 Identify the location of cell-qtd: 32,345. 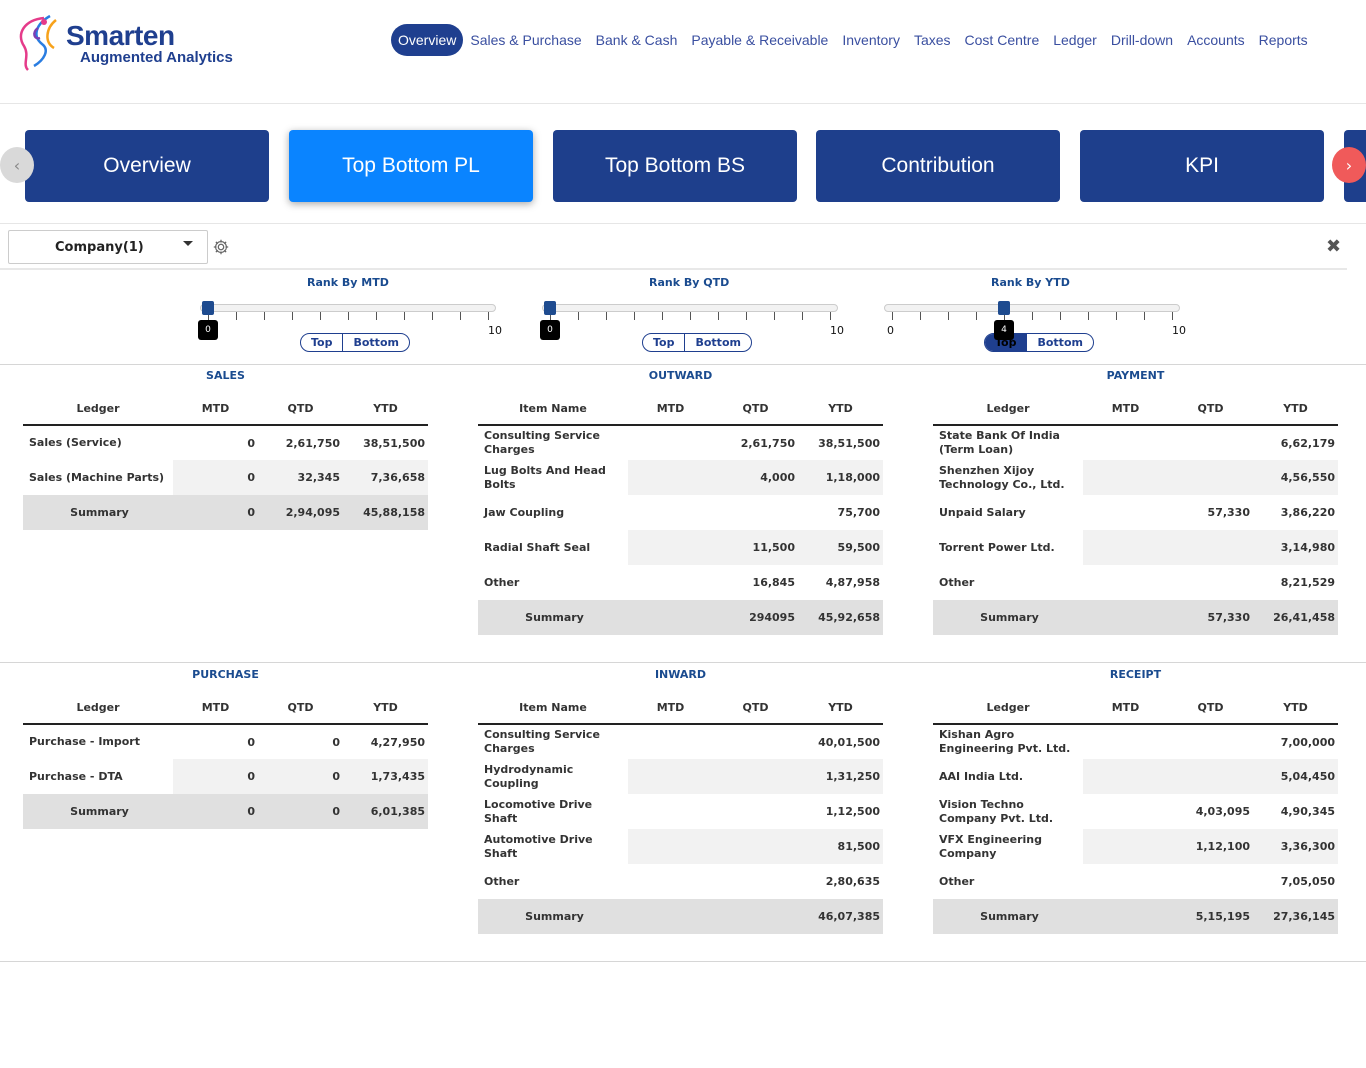
(300, 477).